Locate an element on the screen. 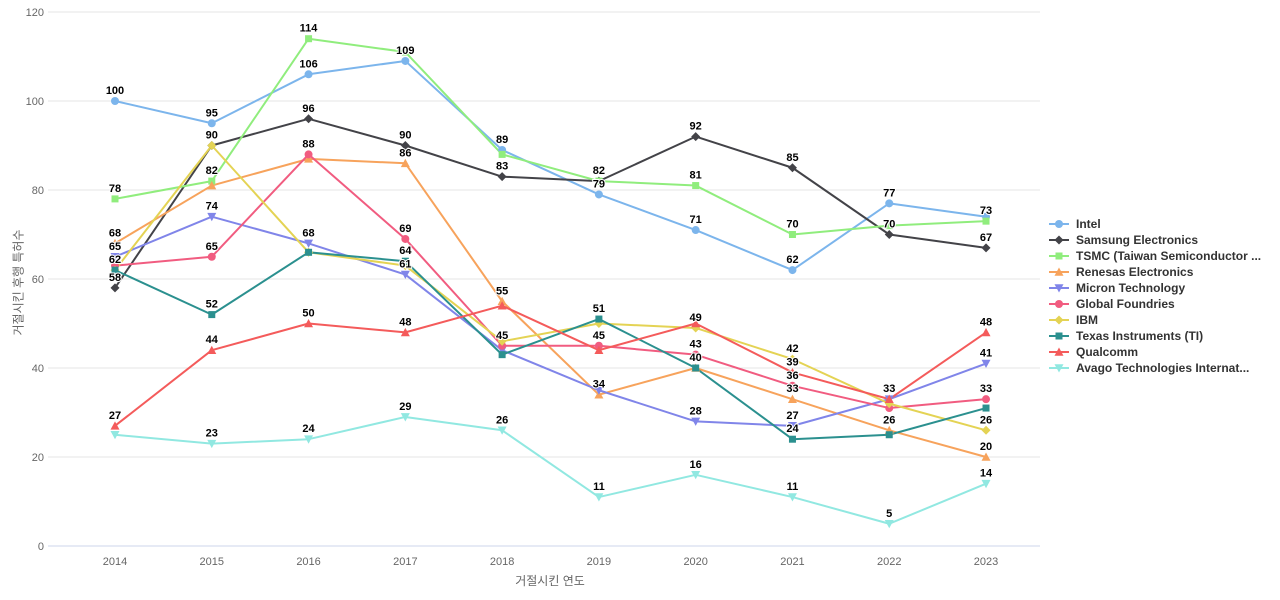  data-point-qualcomm-2021 is located at coordinates (792, 372).